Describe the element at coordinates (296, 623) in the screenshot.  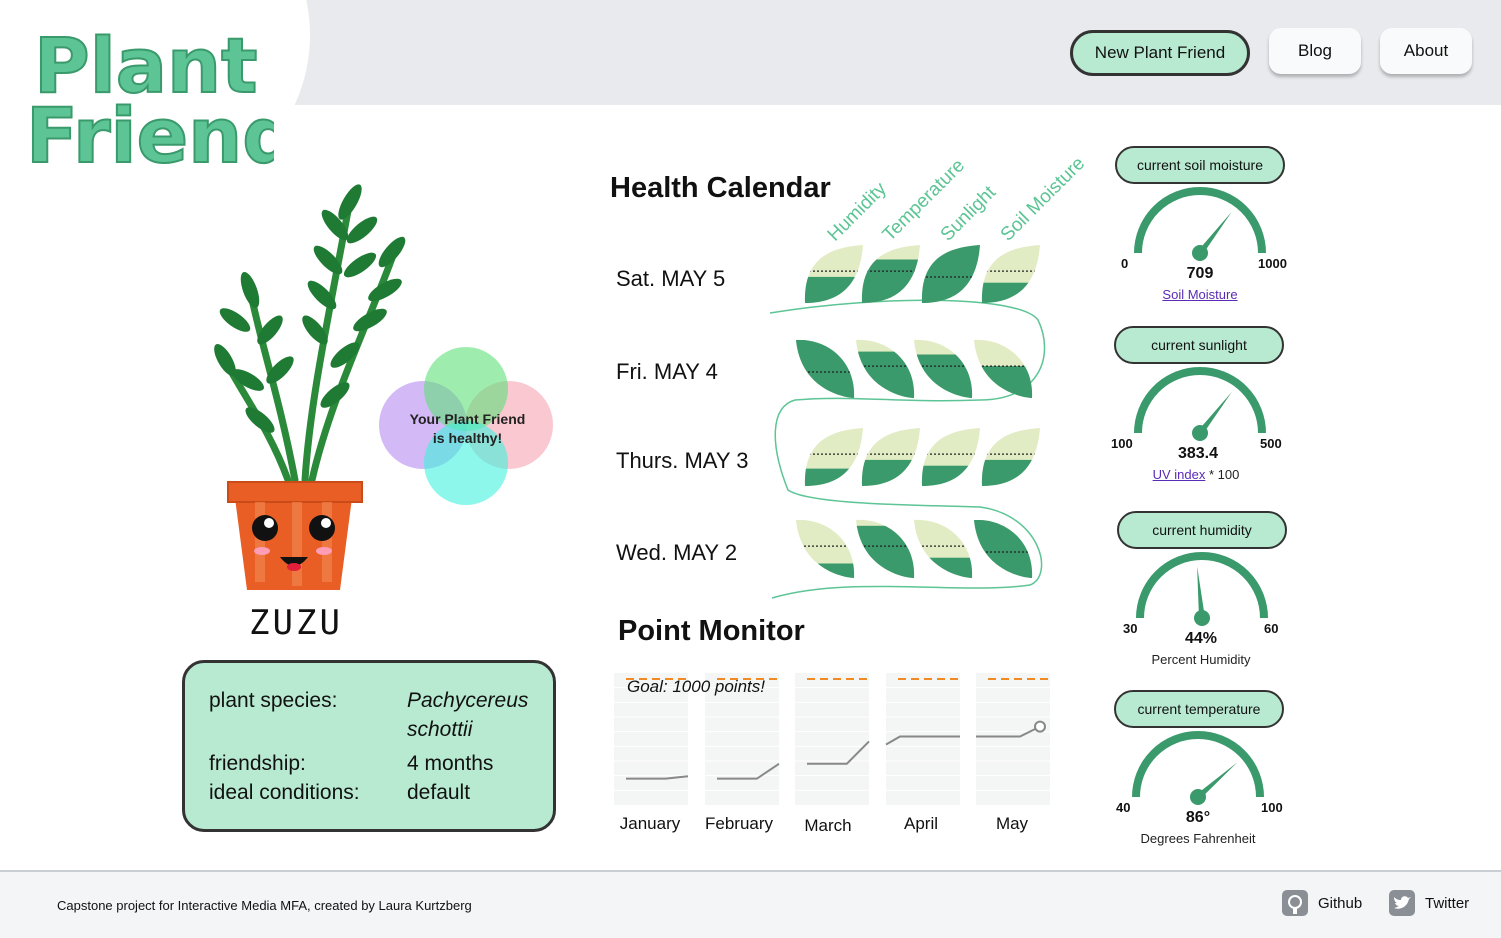
I see `plant-name: ZUZU` at that location.